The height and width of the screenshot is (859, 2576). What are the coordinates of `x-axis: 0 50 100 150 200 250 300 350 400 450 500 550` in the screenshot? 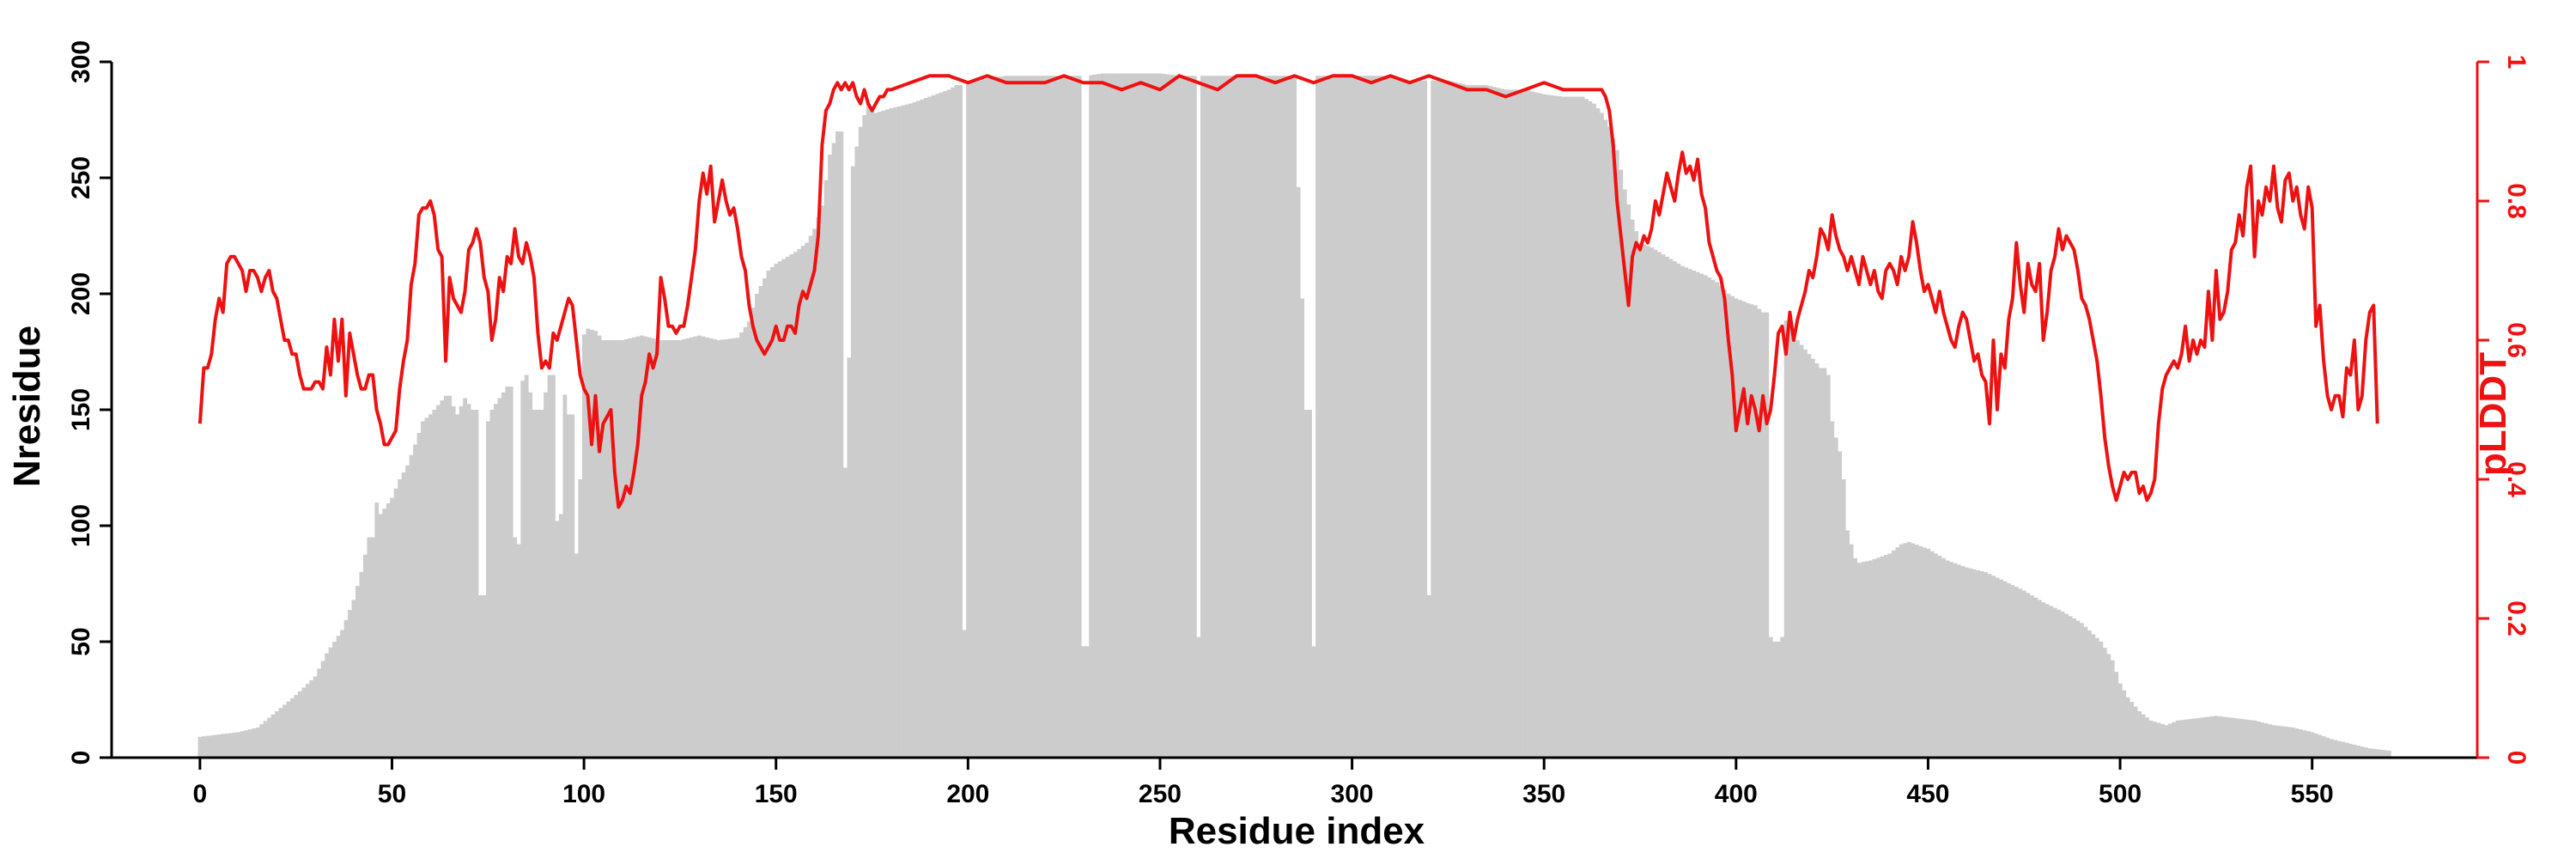 It's located at (1294, 782).